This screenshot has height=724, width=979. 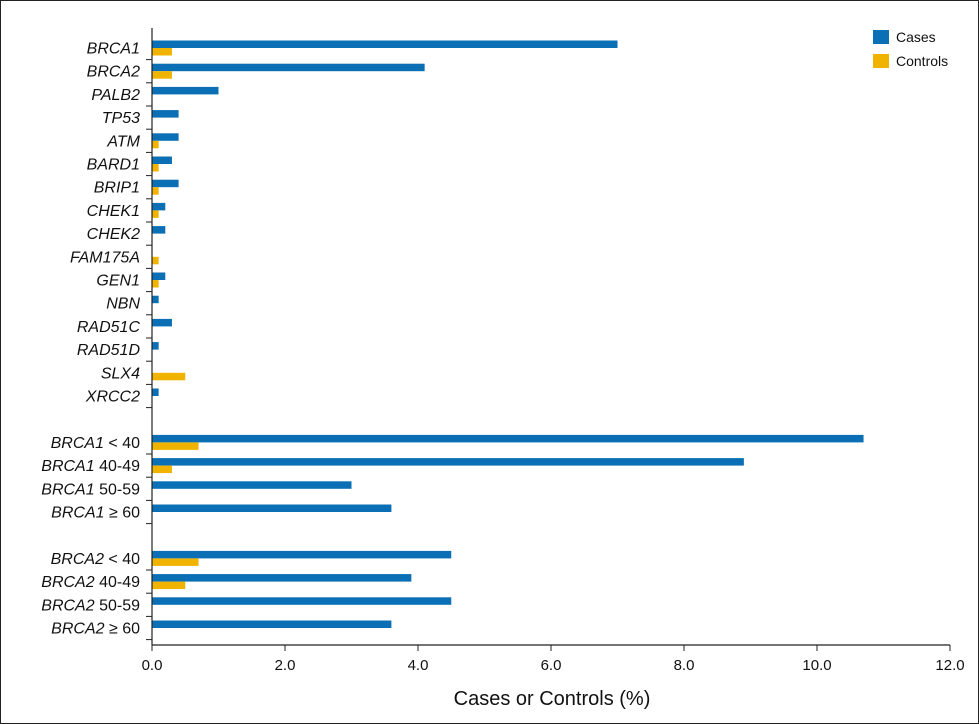 I want to click on gene-name: PALB2, so click(x=115, y=95).